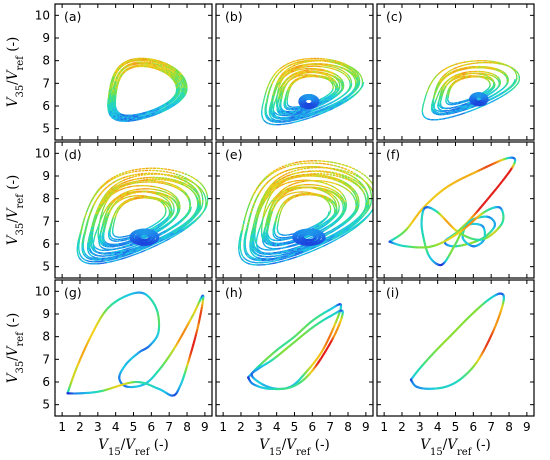 The width and height of the screenshot is (550, 460). I want to click on y-tick-label: 6, so click(46, 106).